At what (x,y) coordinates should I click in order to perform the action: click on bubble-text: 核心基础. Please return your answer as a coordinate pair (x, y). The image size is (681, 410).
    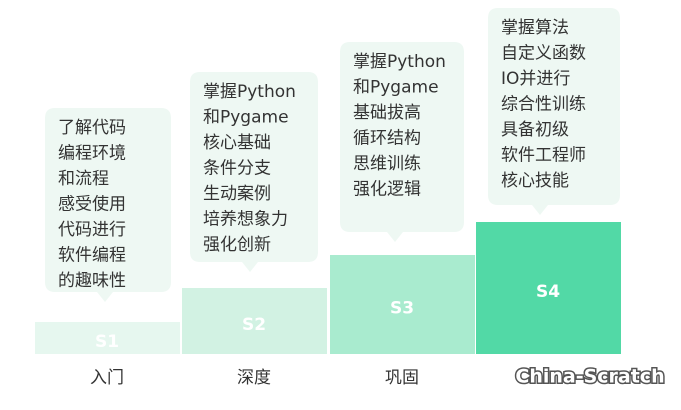
    Looking at the image, I should click on (237, 143).